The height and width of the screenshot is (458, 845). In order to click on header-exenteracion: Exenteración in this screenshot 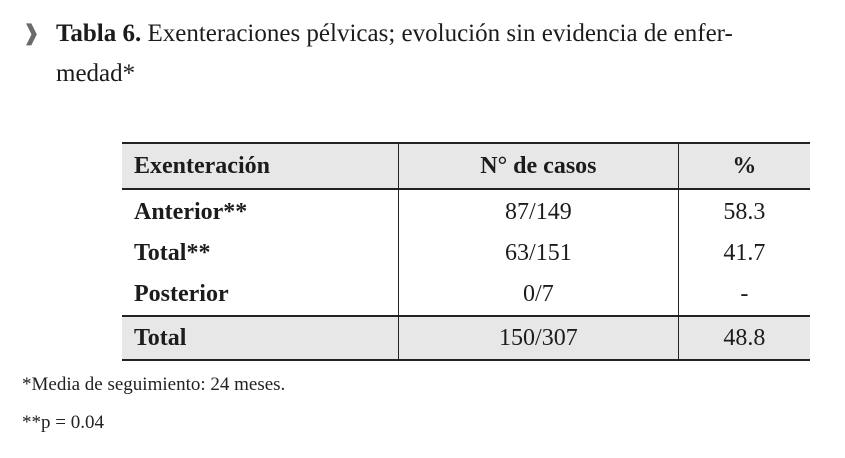, I will do `click(260, 166)`.